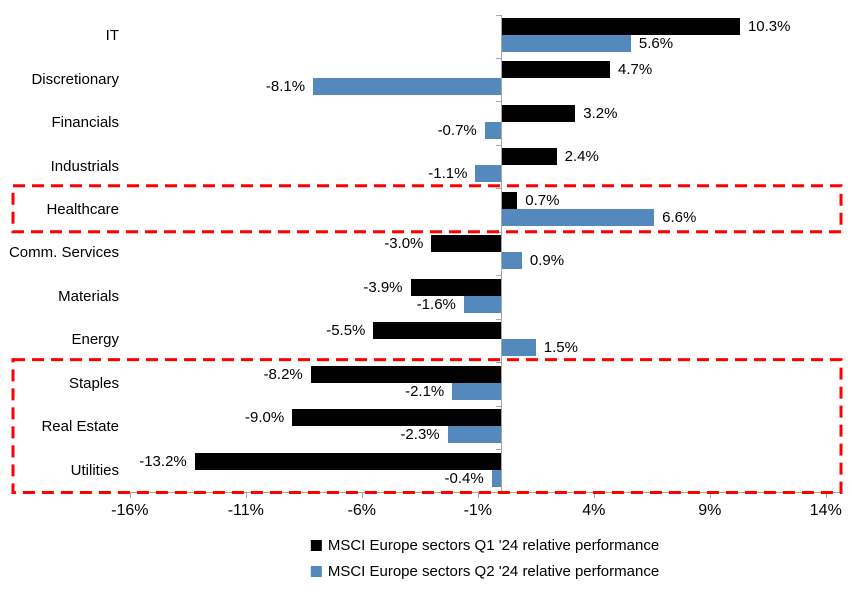 The height and width of the screenshot is (601, 852). What do you see at coordinates (600, 113) in the screenshot?
I see `value-label: 3.2%` at bounding box center [600, 113].